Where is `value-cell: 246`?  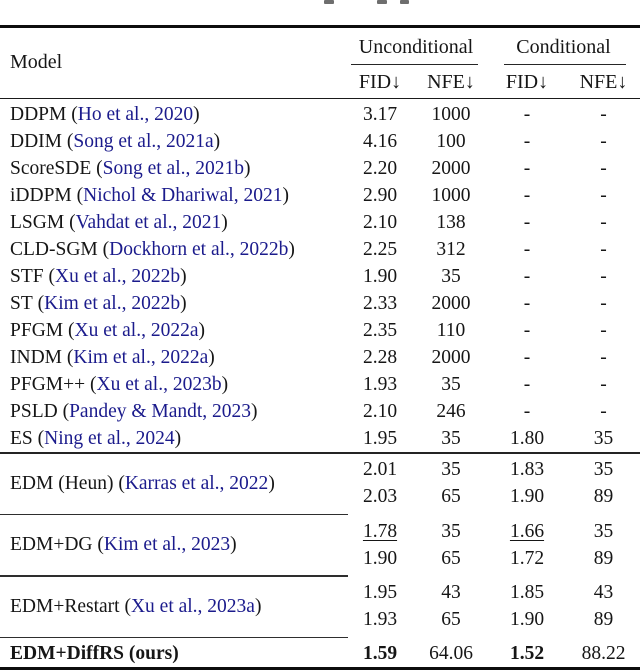
value-cell: 246 is located at coordinates (451, 411).